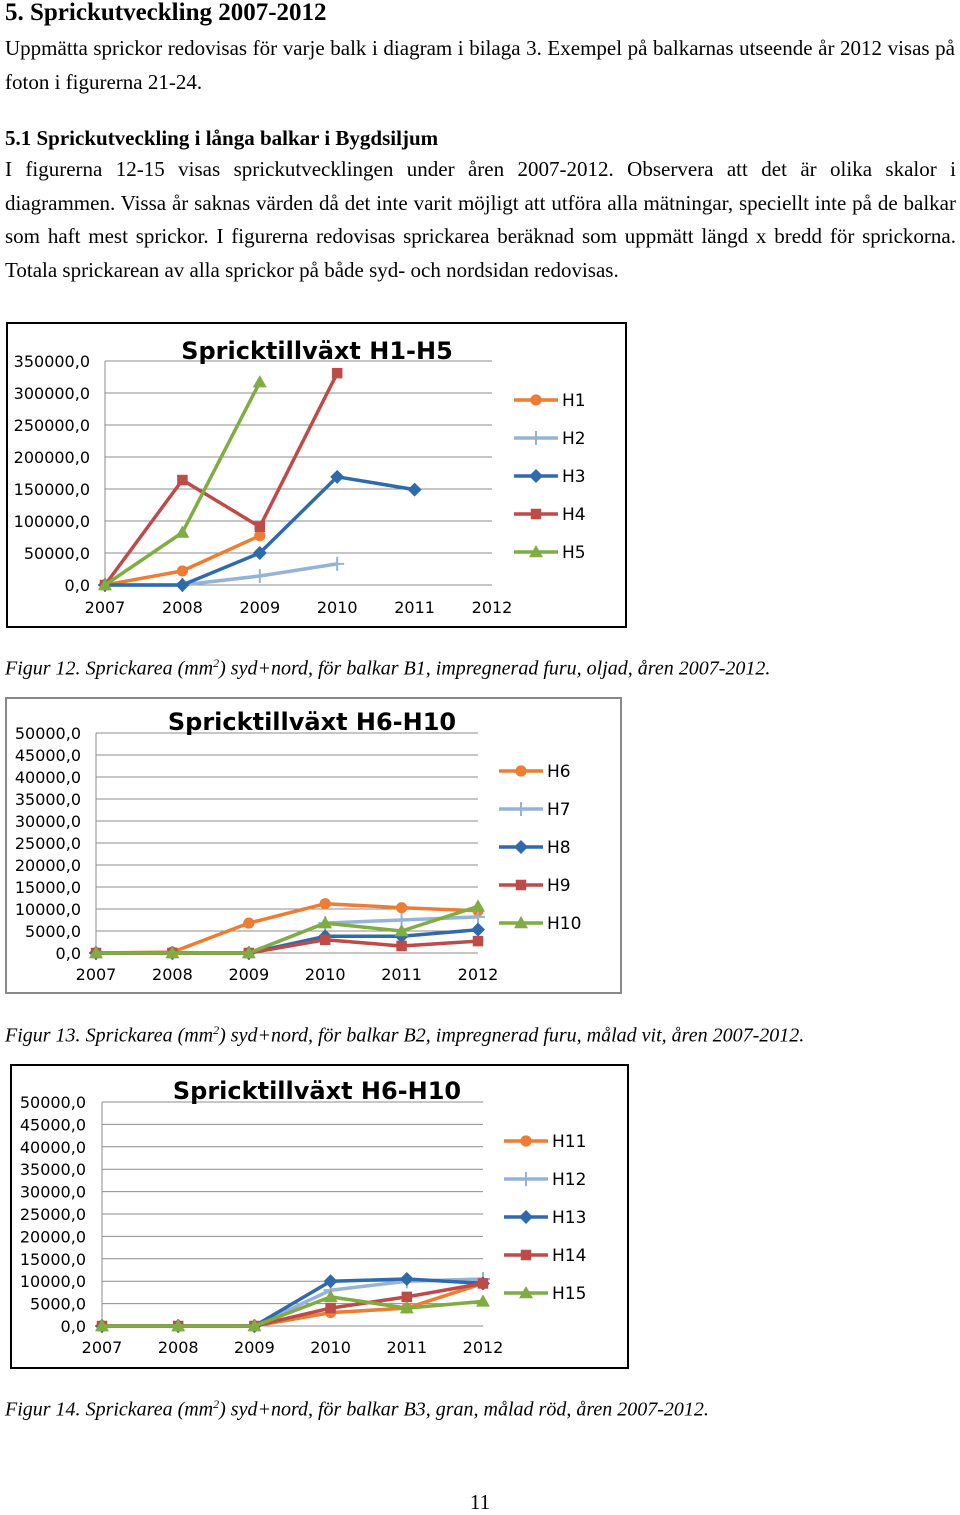 The width and height of the screenshot is (960, 1515). Describe the element at coordinates (550, 553) in the screenshot. I see `legend-item: H5` at that location.